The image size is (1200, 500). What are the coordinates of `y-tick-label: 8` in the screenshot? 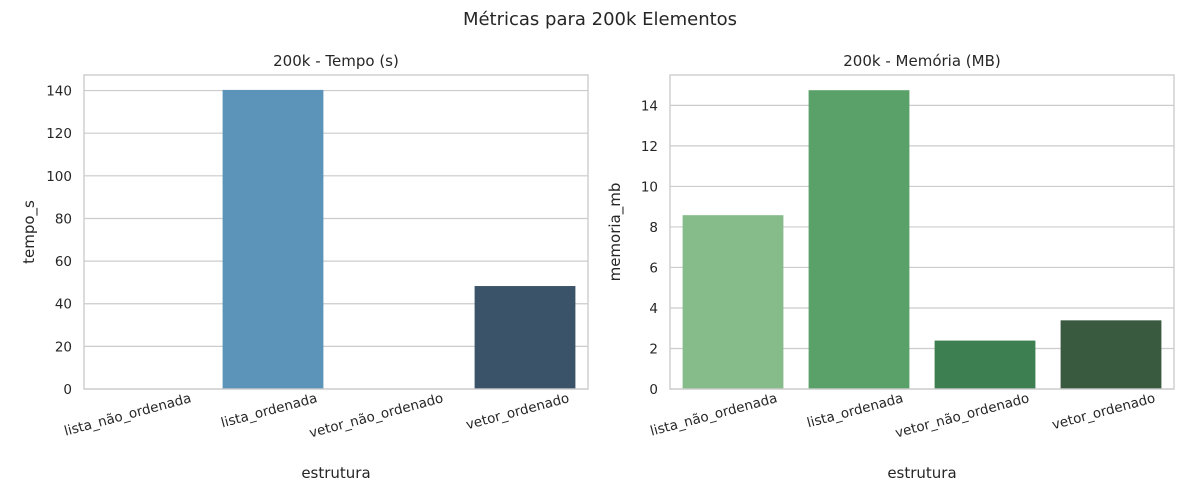 It's located at (653, 228).